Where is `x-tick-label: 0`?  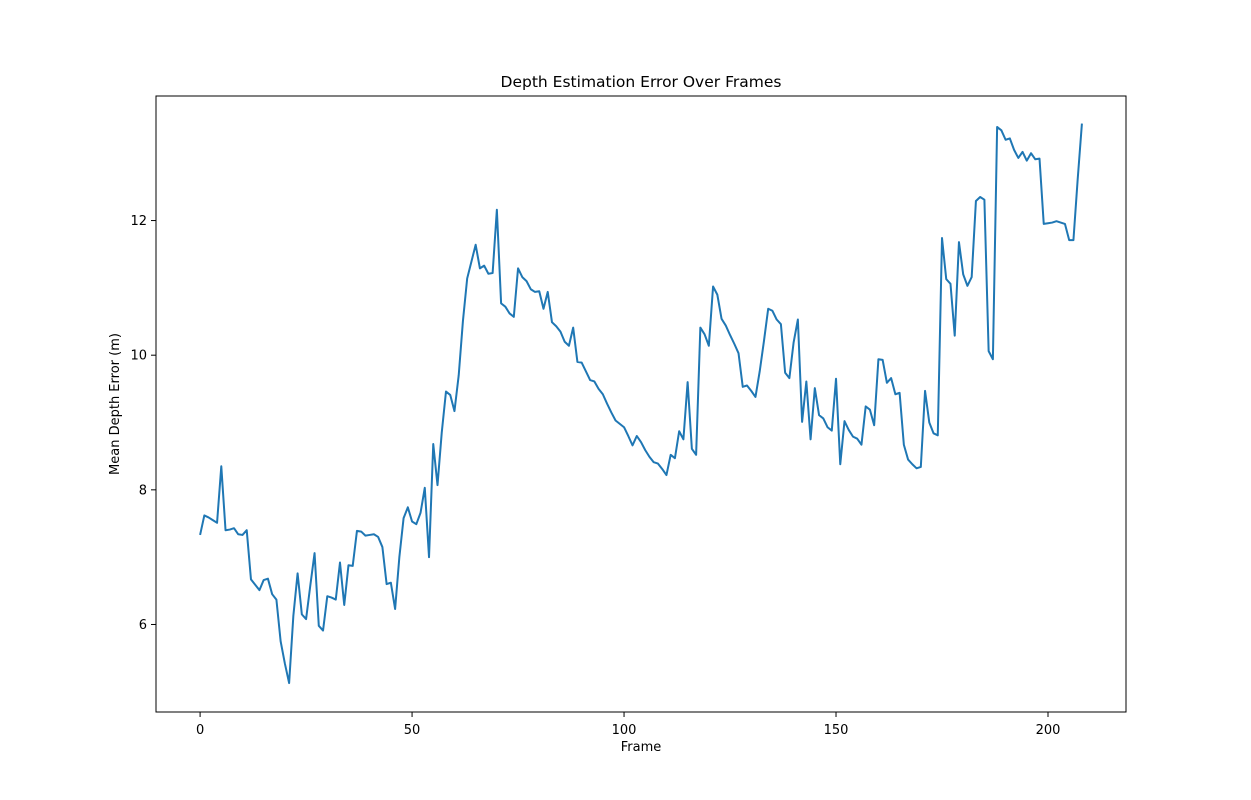
x-tick-label: 0 is located at coordinates (200, 730).